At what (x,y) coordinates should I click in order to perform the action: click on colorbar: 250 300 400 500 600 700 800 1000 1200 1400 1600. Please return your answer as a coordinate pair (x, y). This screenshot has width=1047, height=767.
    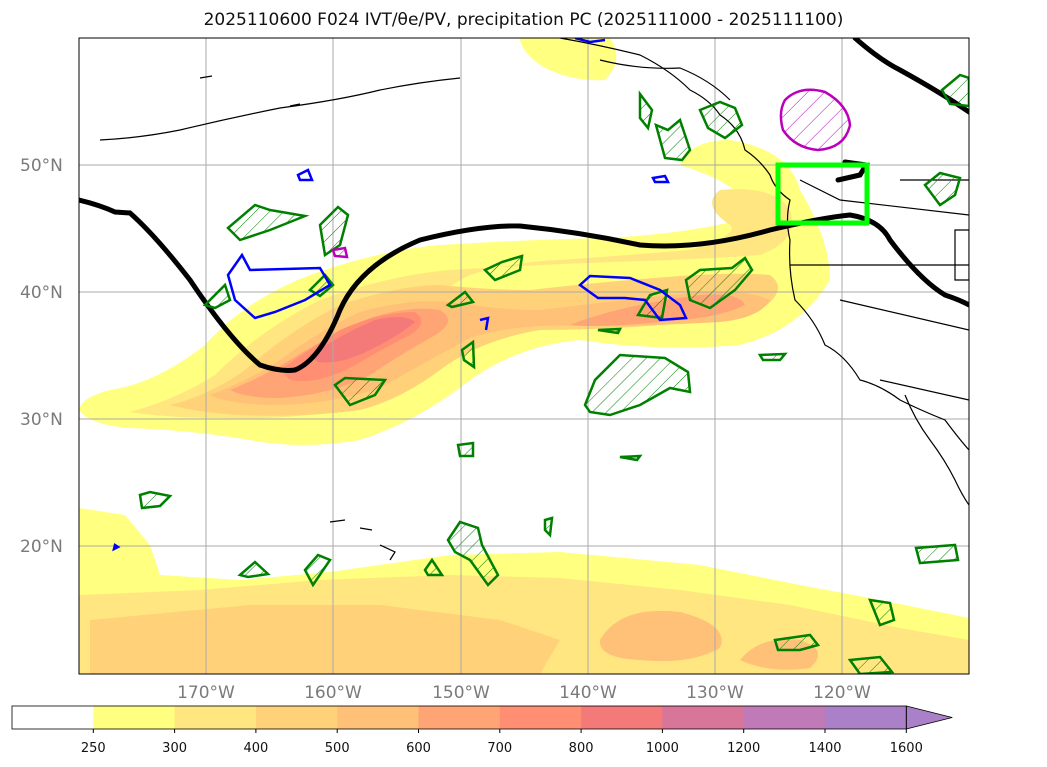
    Looking at the image, I should click on (482, 730).